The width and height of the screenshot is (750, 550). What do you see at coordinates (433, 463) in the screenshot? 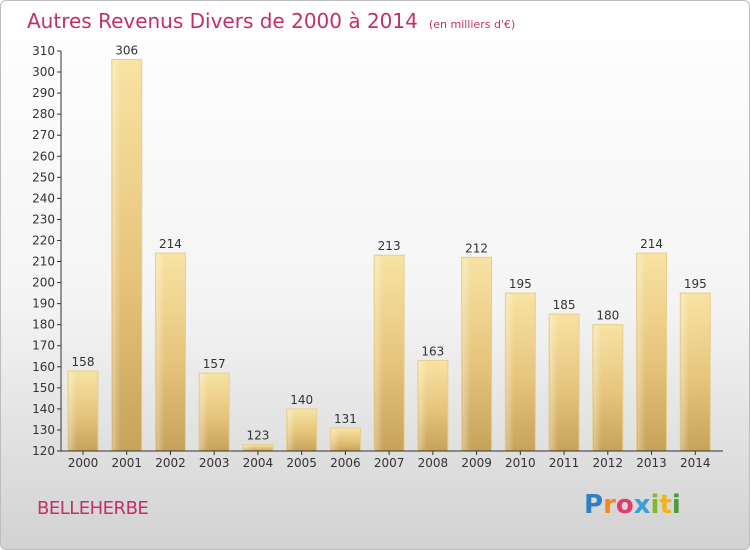
I see `x-tick-label-2008: 2008` at bounding box center [433, 463].